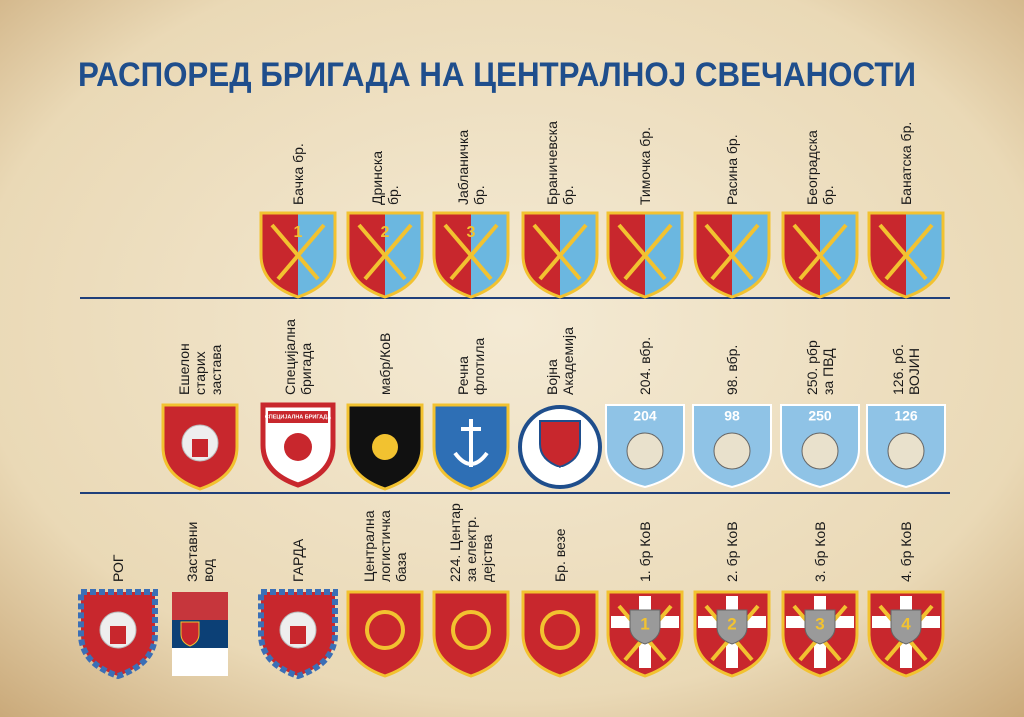 This screenshot has height=717, width=1024. What do you see at coordinates (298, 560) in the screenshot?
I see `unit-label: ГАРДА` at bounding box center [298, 560].